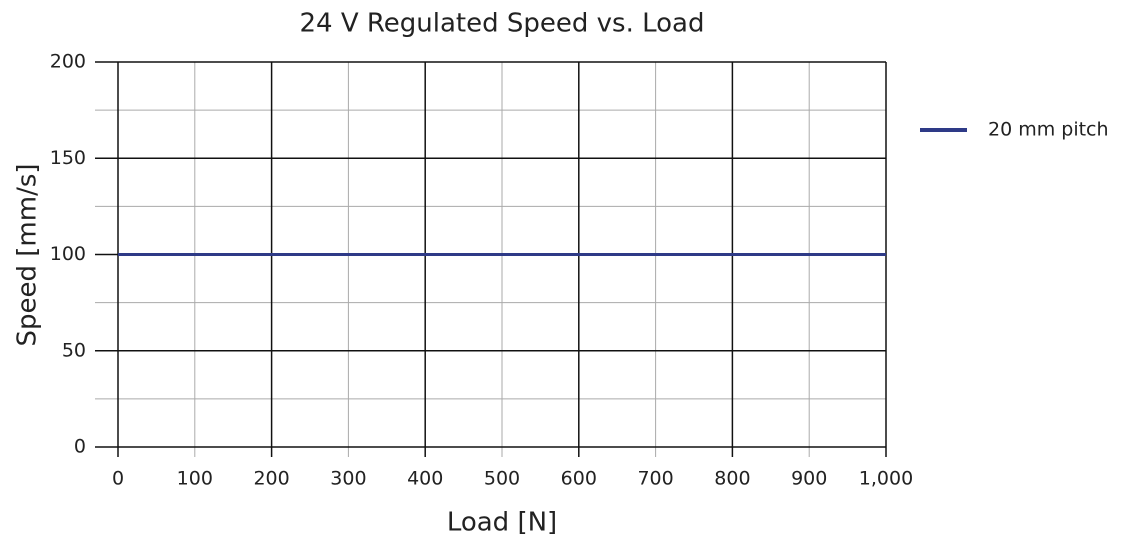  I want to click on y-tick-label: 200, so click(68, 62).